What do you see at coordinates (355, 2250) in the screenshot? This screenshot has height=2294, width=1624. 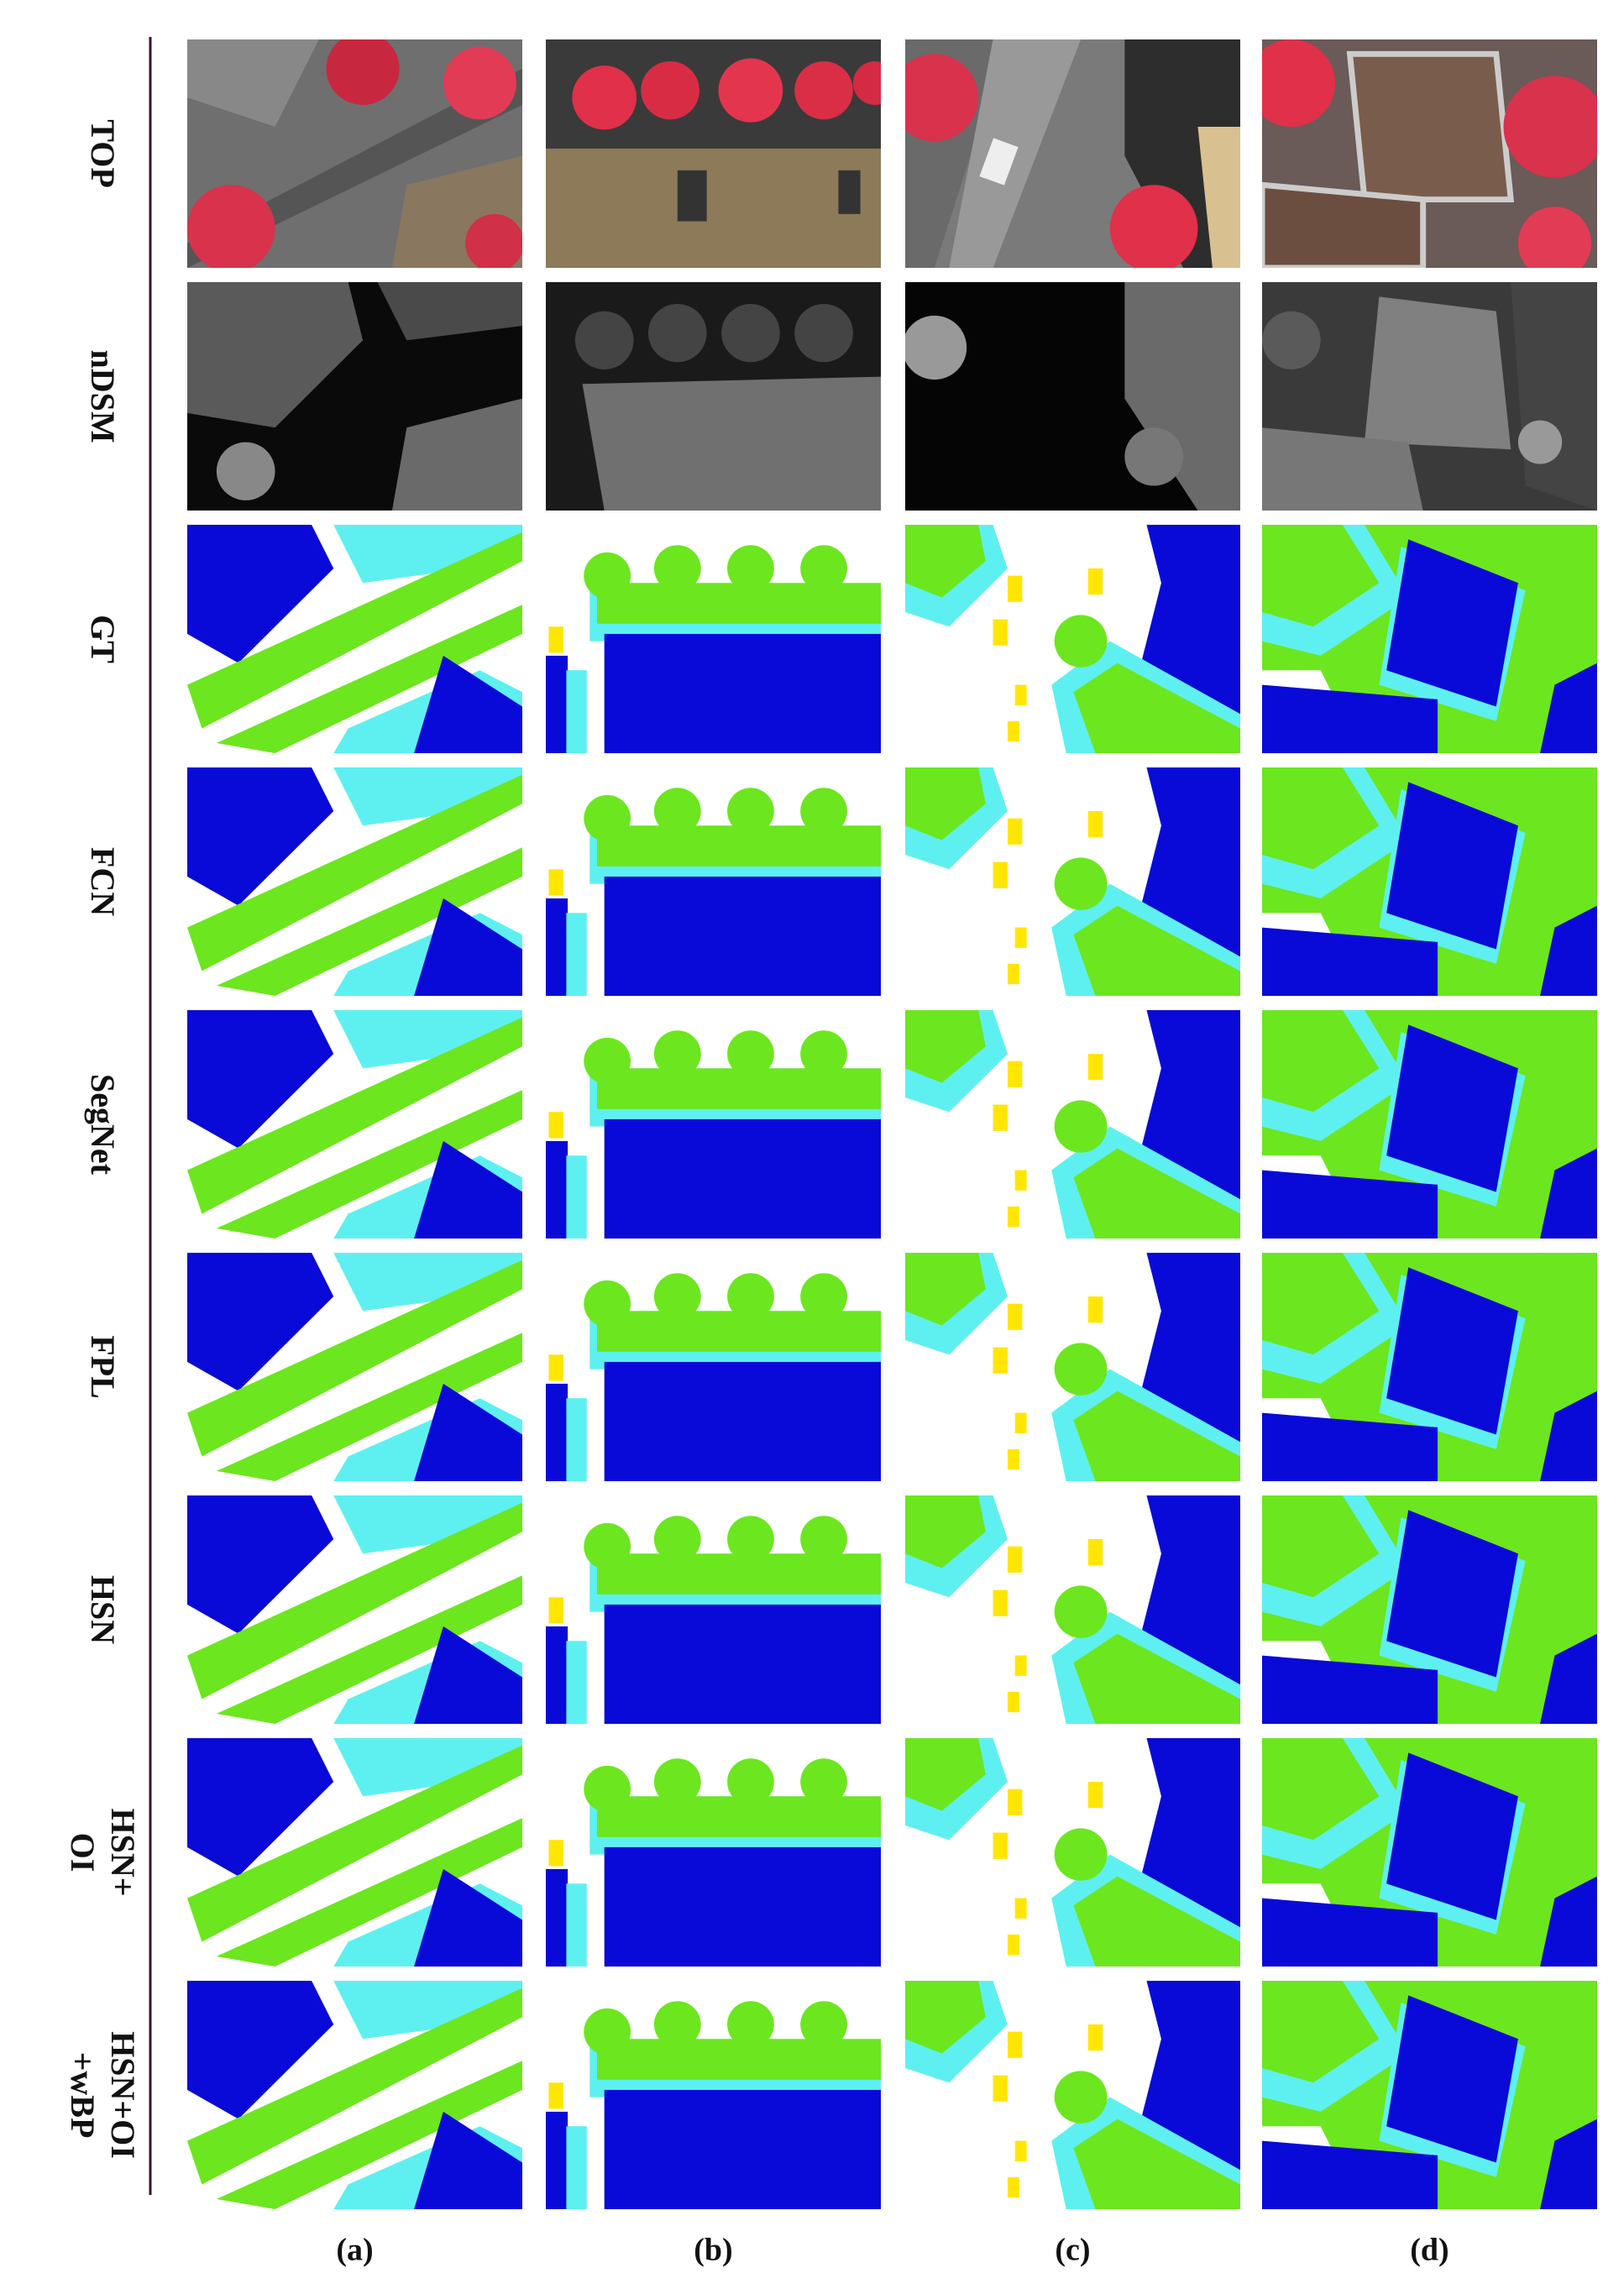 I see `column-label: (a)` at bounding box center [355, 2250].